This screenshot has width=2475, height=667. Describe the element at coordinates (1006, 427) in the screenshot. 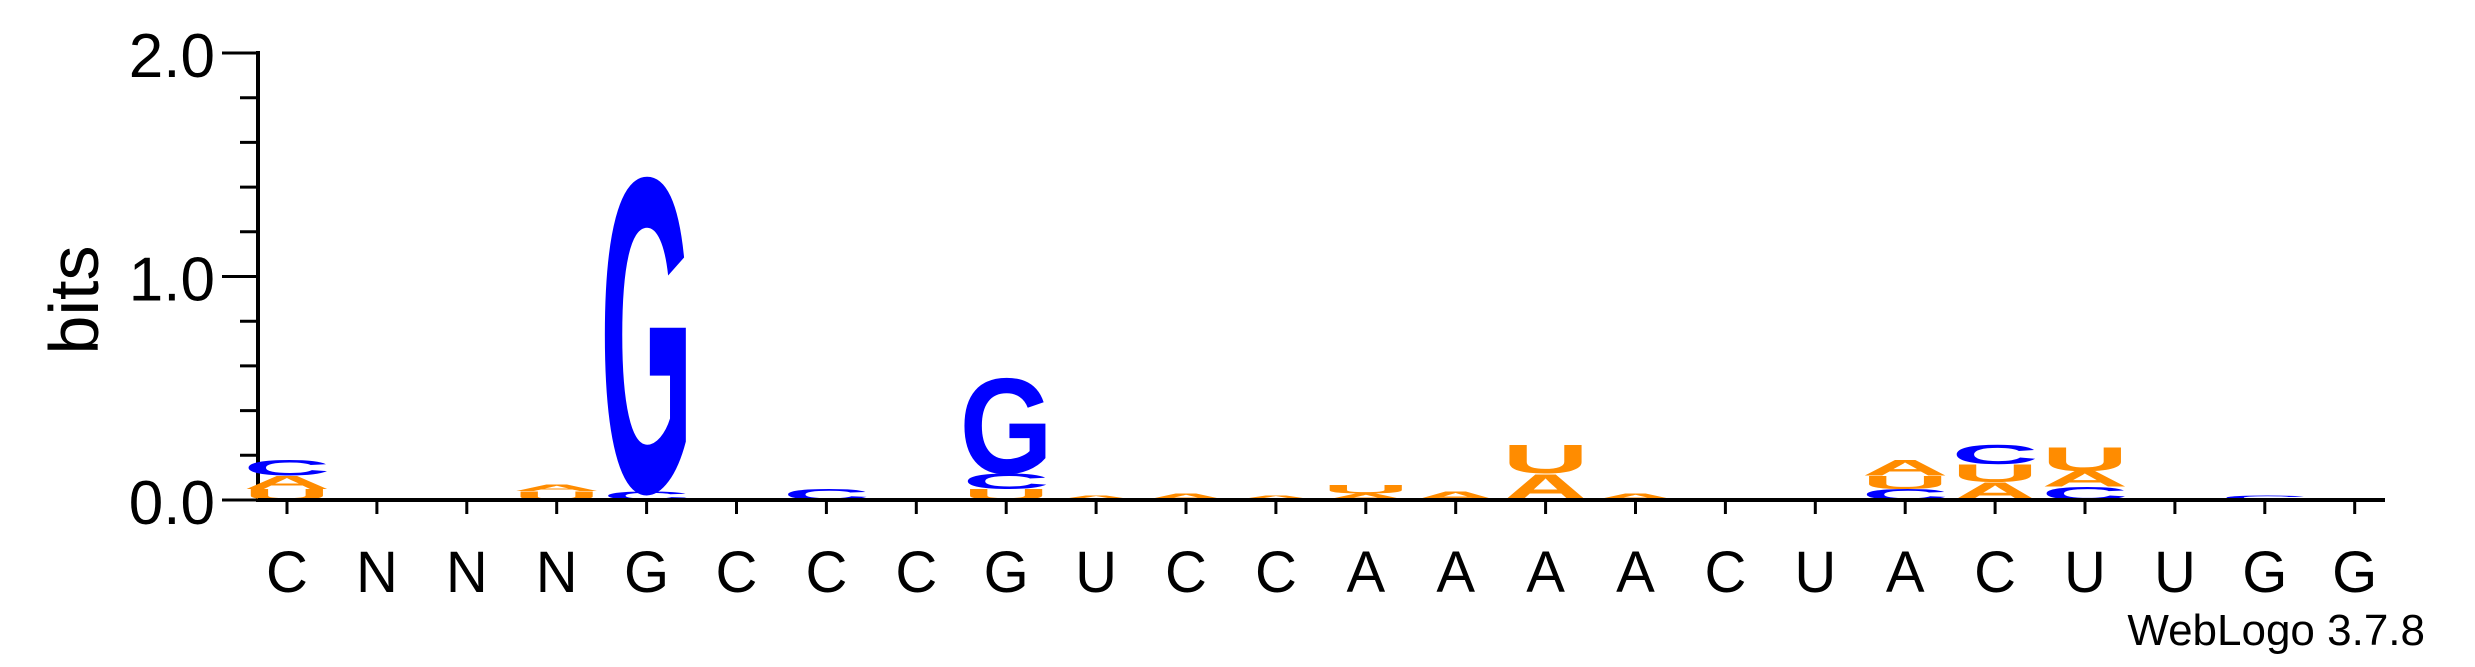

I see `logo-letter-G: G` at that location.